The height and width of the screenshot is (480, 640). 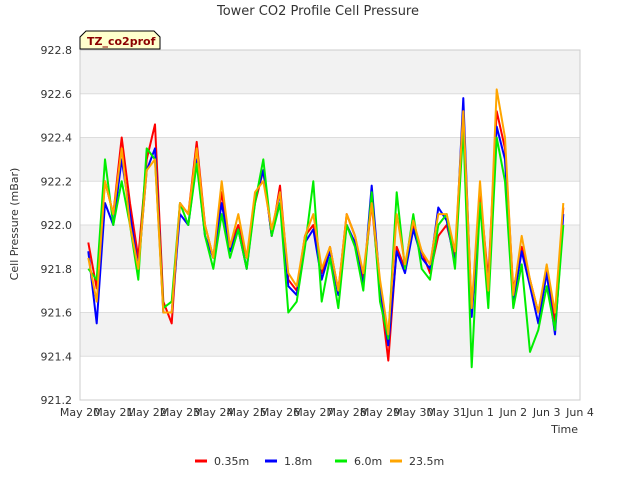 I want to click on x-tick-label: May 27, so click(x=313, y=412).